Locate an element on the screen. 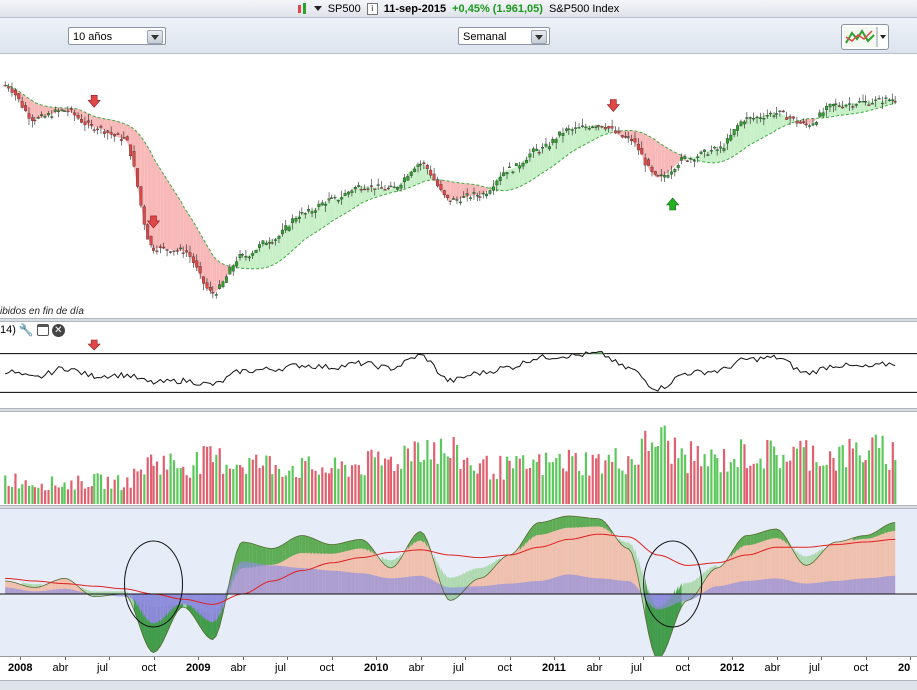  panel-separator is located at coordinates (458, 320).